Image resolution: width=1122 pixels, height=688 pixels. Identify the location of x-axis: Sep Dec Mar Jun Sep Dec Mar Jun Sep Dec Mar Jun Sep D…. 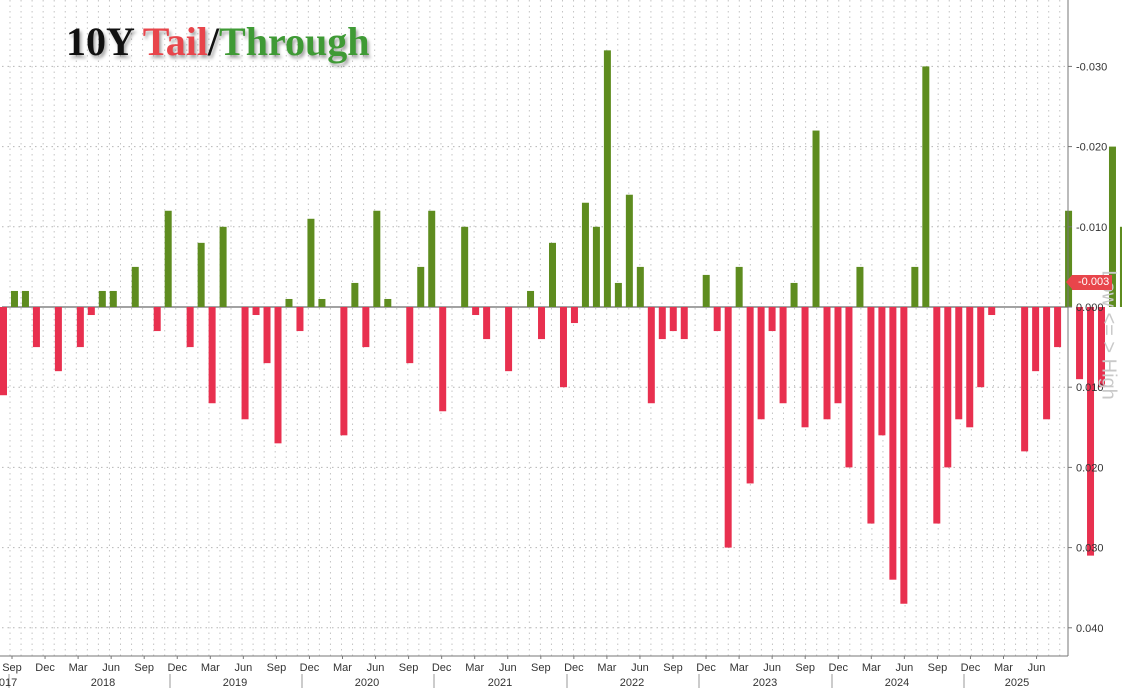
(534, 671).